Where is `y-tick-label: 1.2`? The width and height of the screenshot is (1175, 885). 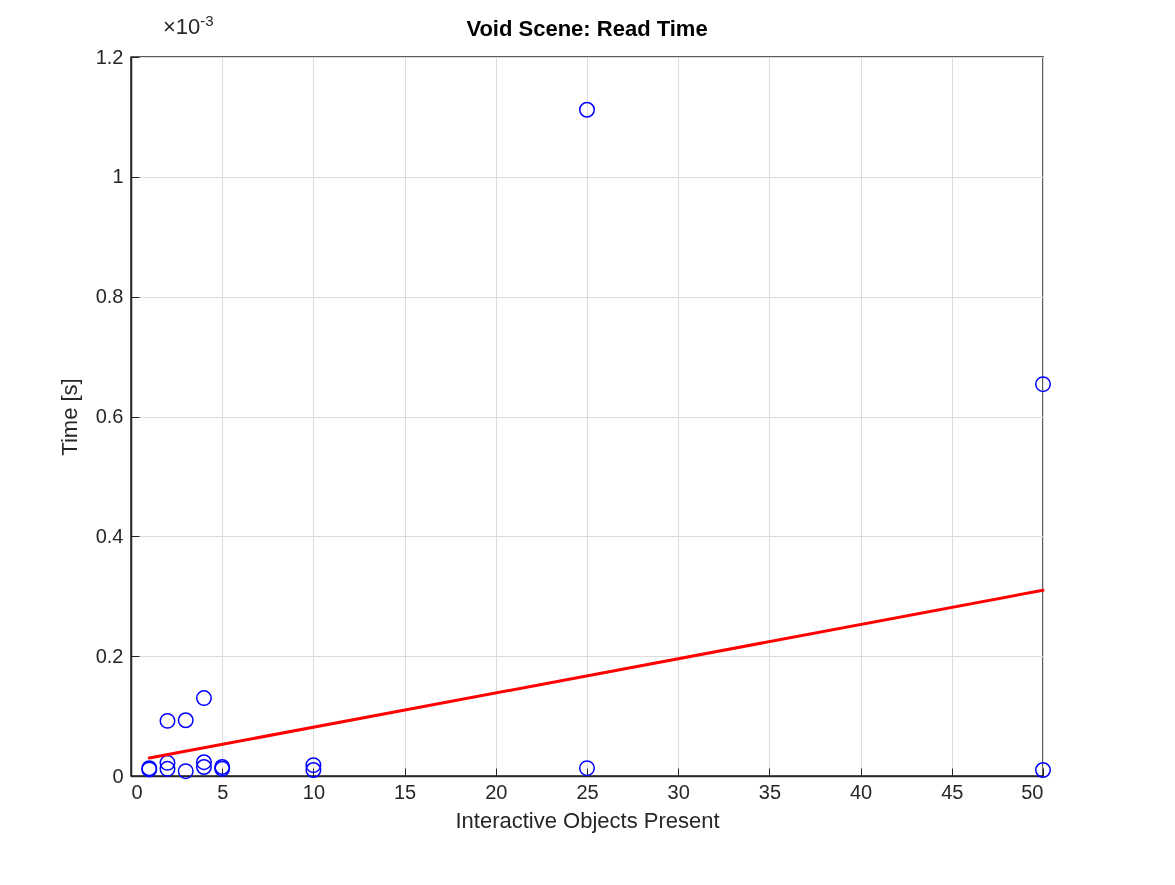 y-tick-label: 1.2 is located at coordinates (109, 56).